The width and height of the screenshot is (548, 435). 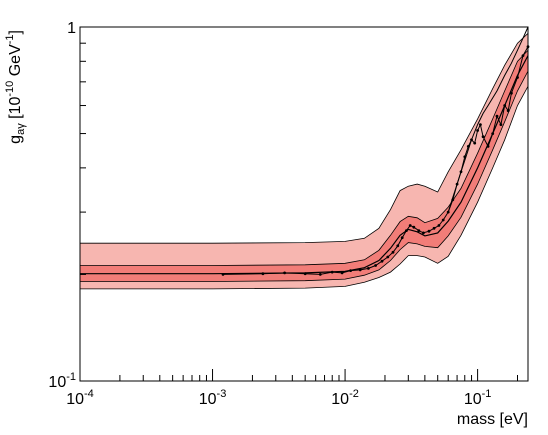 I want to click on y-tick-label: 10-1, so click(x=62, y=381).